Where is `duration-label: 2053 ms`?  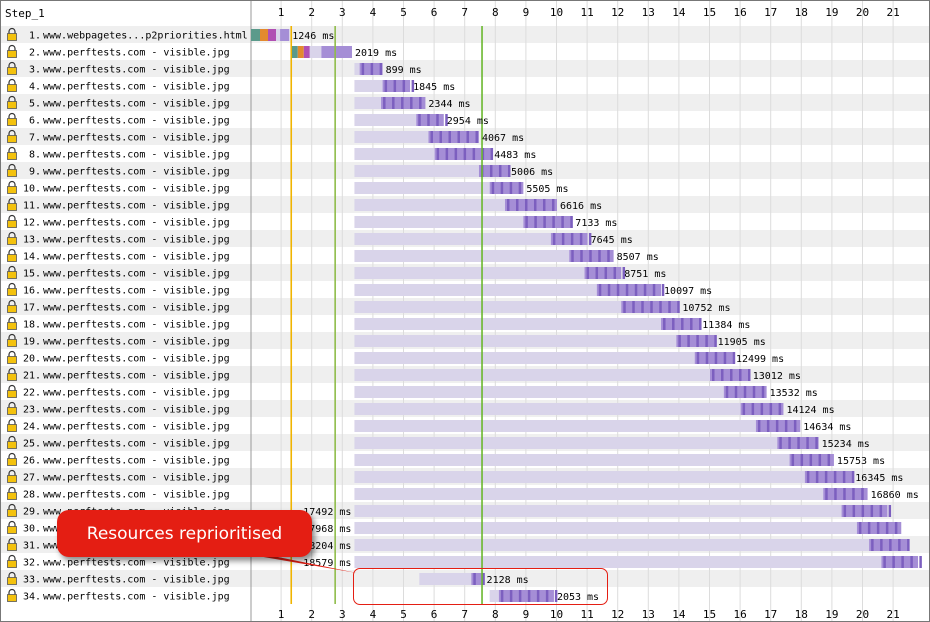
duration-label: 2053 ms is located at coordinates (578, 597).